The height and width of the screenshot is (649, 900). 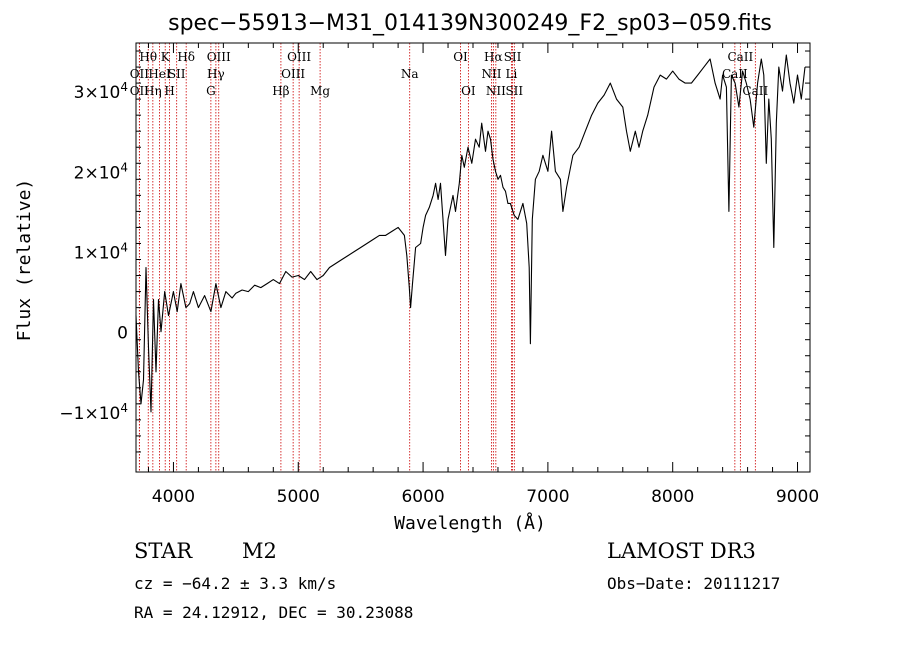 What do you see at coordinates (298, 497) in the screenshot?
I see `x-tick-label: 5000` at bounding box center [298, 497].